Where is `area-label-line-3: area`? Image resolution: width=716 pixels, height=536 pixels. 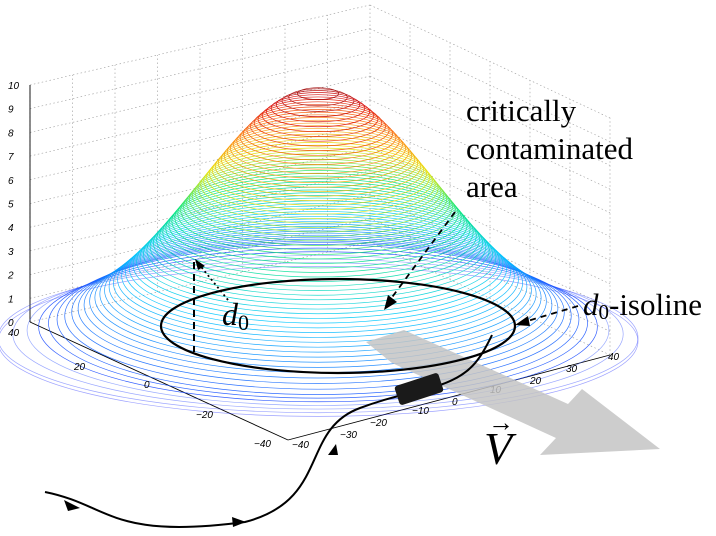 area-label-line-3: area is located at coordinates (492, 186).